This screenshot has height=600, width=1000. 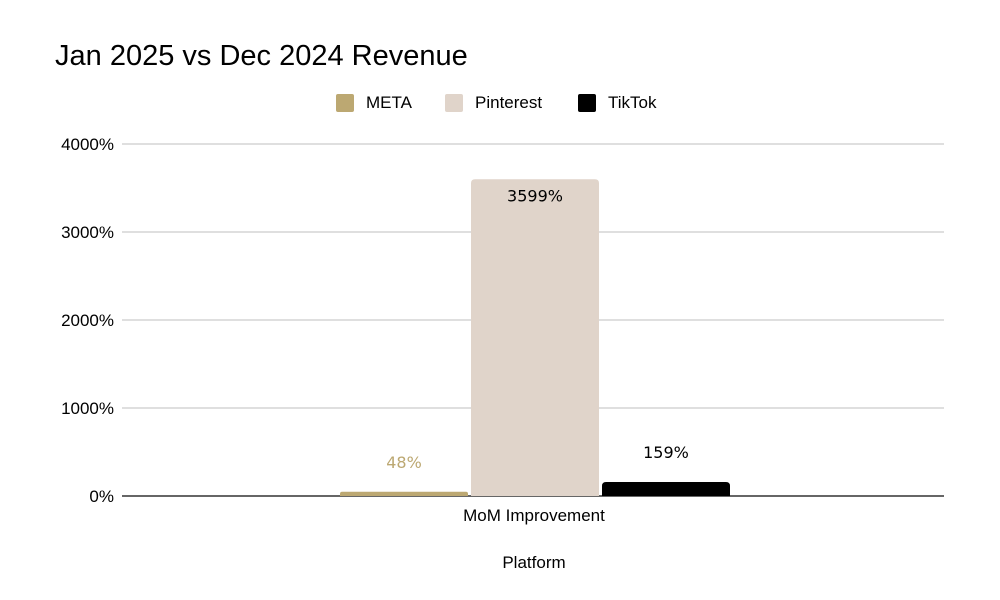 What do you see at coordinates (87, 144) in the screenshot?
I see `y-tick-label: 4000%` at bounding box center [87, 144].